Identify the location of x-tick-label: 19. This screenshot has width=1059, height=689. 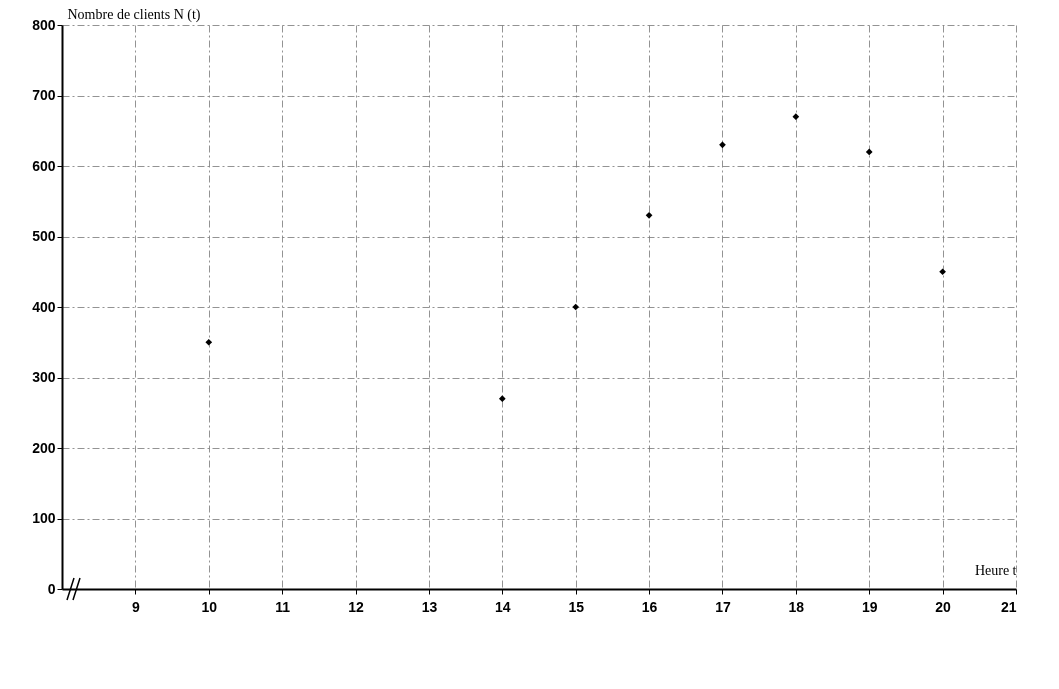
(869, 606).